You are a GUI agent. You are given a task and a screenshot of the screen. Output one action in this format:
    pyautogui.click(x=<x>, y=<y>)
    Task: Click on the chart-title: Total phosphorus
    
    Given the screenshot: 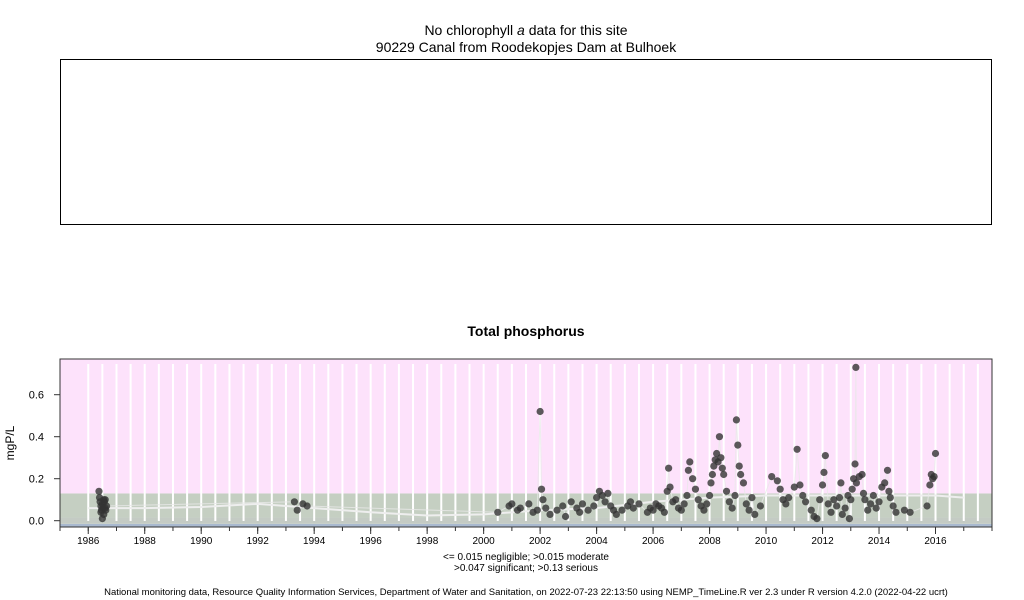 What is the action you would take?
    pyautogui.click(x=526, y=331)
    